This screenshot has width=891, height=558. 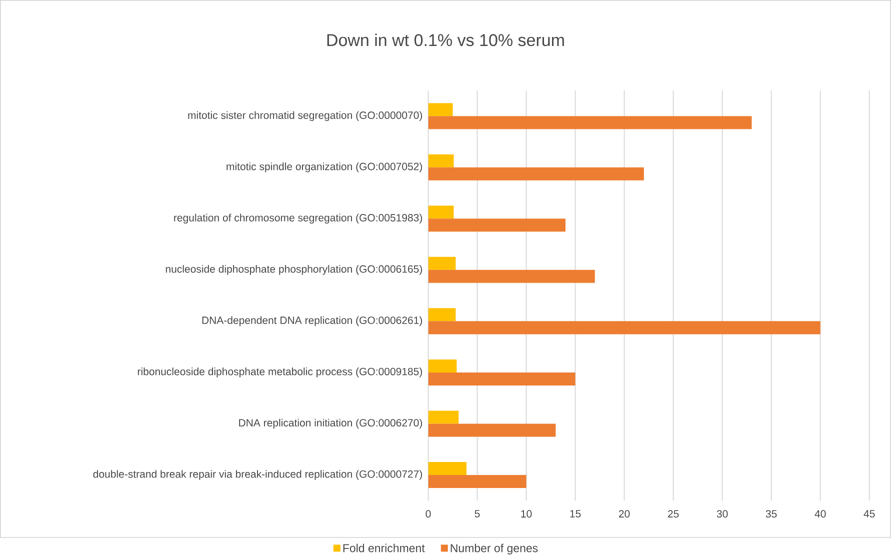 What do you see at coordinates (384, 548) in the screenshot?
I see `legend-label: Fold enrichment` at bounding box center [384, 548].